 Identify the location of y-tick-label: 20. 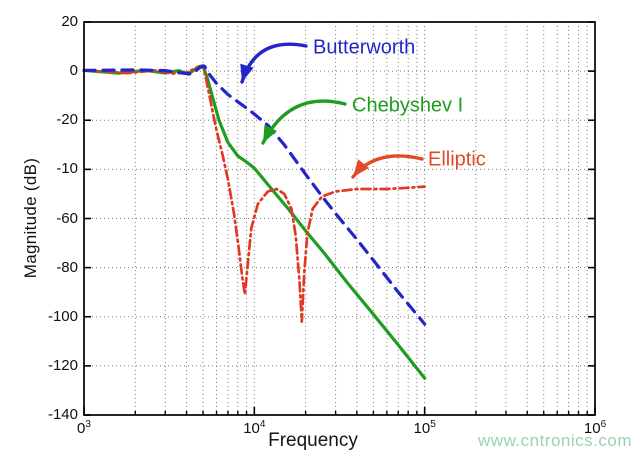
(69, 21).